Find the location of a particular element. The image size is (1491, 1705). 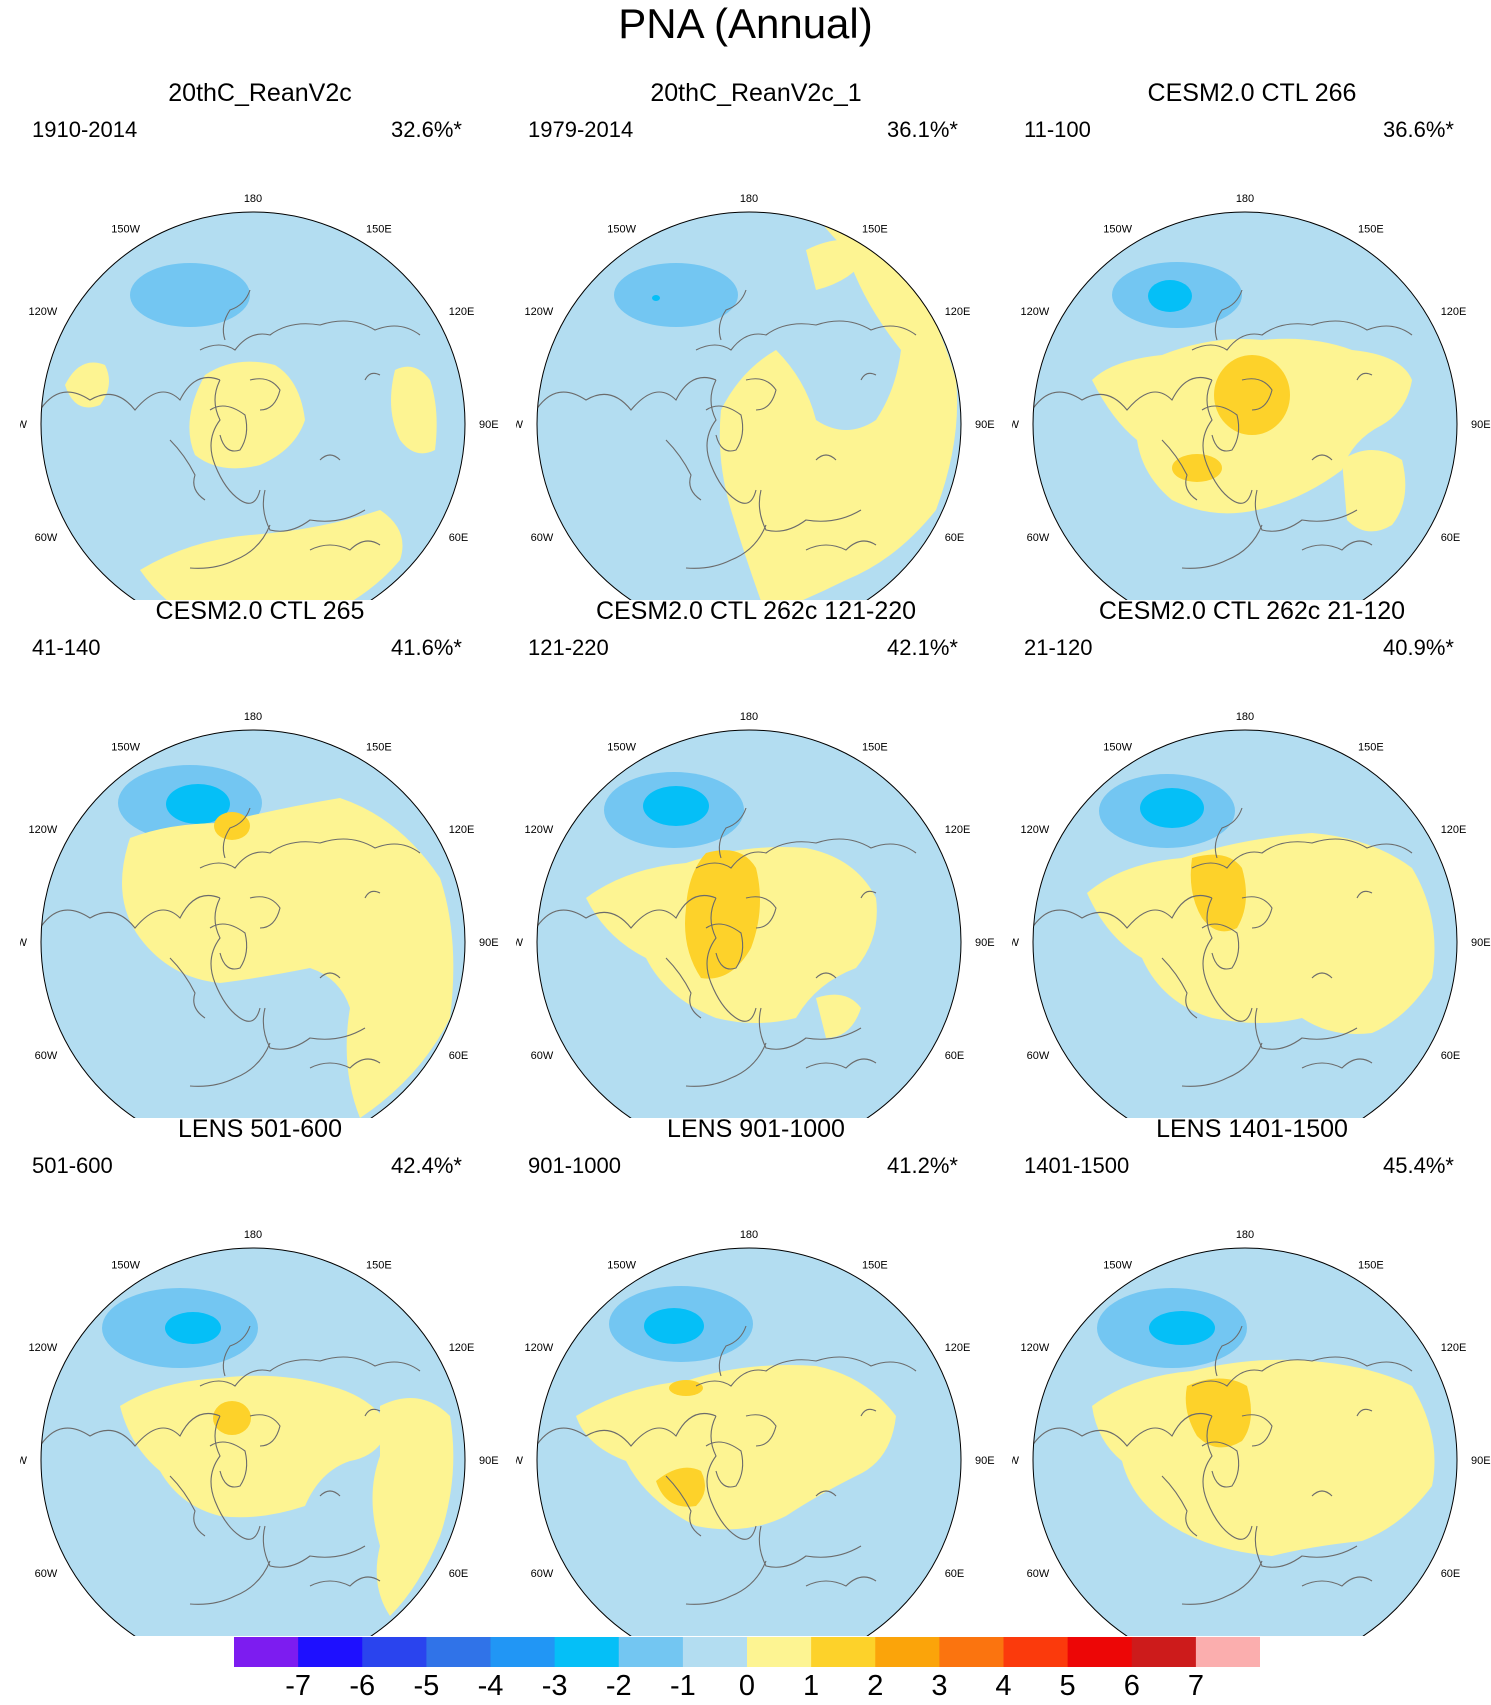

anomaly-field is located at coordinates (253, 924).